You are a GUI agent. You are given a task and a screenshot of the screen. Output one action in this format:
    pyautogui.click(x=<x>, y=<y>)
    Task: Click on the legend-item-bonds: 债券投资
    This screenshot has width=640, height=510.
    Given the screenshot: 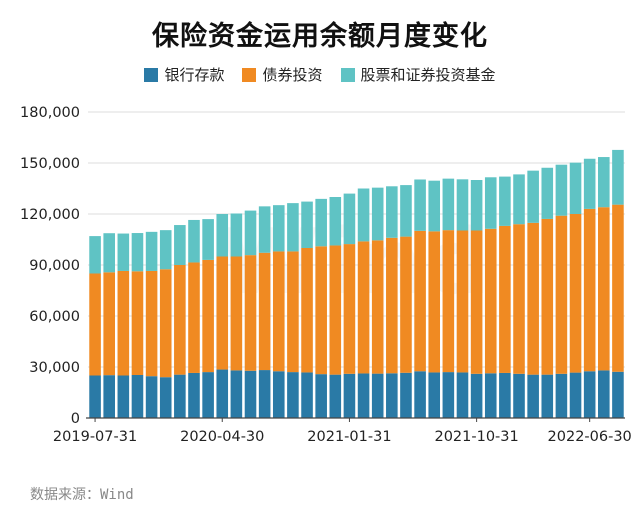 What is the action you would take?
    pyautogui.click(x=282, y=74)
    